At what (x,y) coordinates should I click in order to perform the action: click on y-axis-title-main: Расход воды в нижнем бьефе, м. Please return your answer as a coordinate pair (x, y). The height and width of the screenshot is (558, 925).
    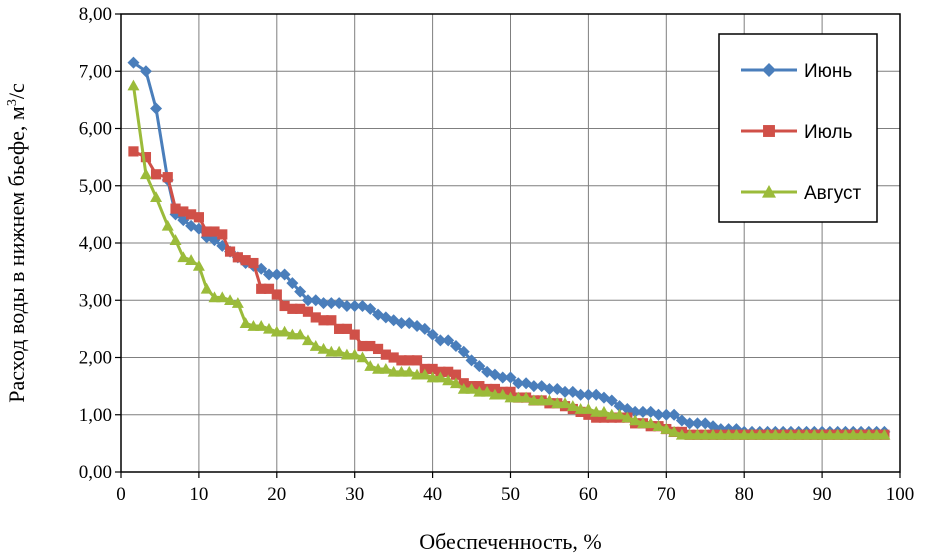
    Looking at the image, I should click on (16, 254).